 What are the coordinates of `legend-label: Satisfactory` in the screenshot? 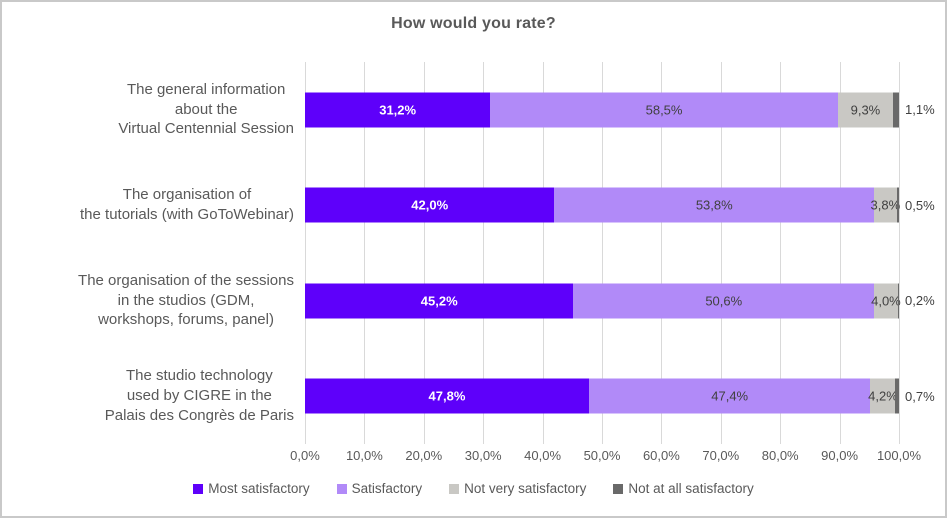 It's located at (387, 488).